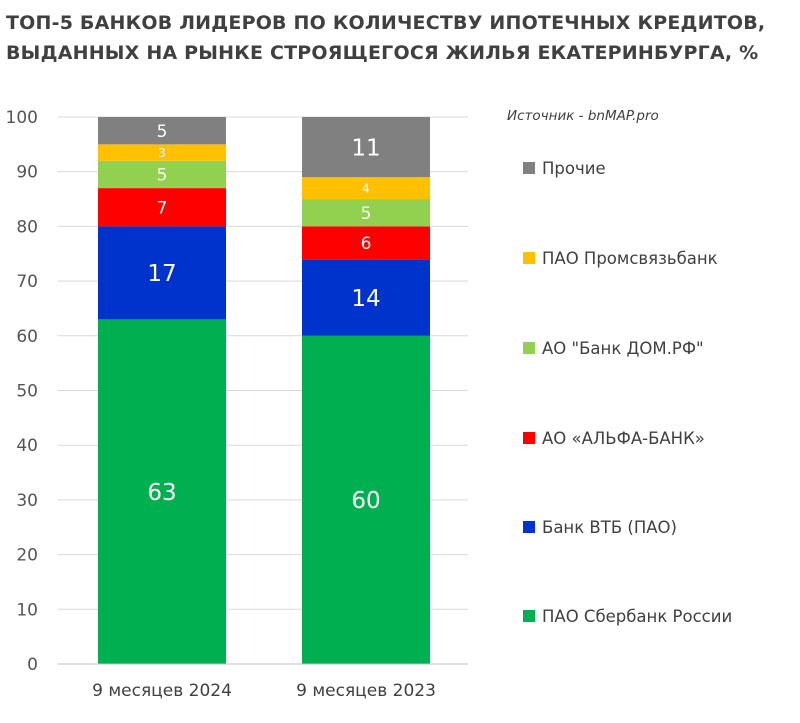 The width and height of the screenshot is (800, 723). Describe the element at coordinates (27, 282) in the screenshot. I see `y-tick-label: 70` at that location.